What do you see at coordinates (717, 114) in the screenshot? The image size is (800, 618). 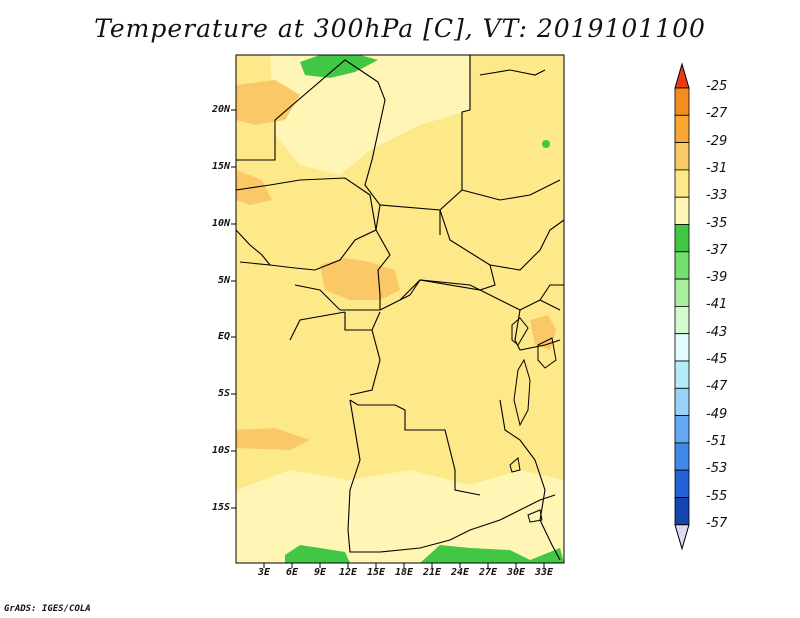 I see `colorbar-label: -27` at bounding box center [717, 114].